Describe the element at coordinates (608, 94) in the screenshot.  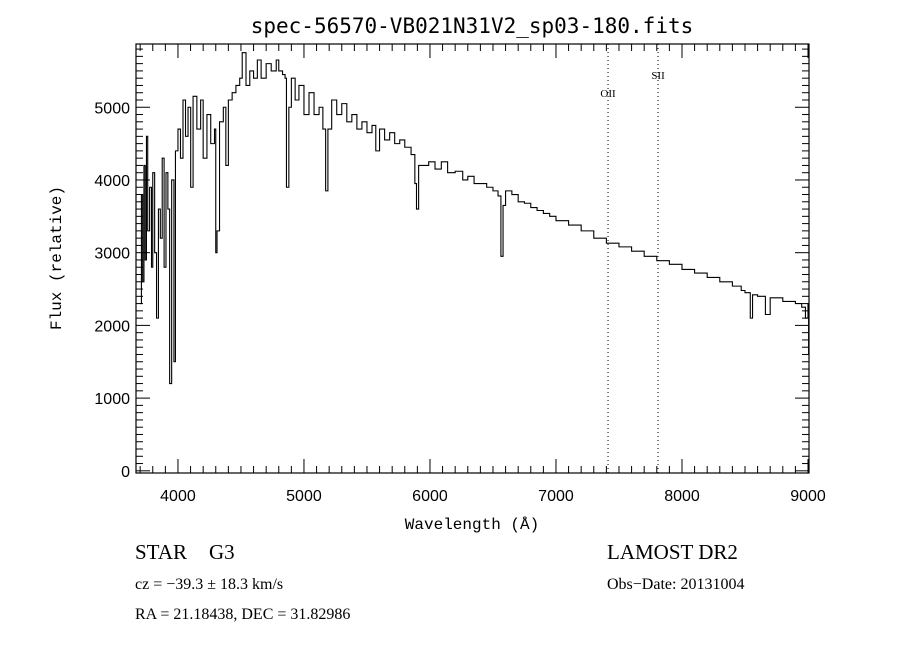
I see `emission-label-oii: OII` at that location.